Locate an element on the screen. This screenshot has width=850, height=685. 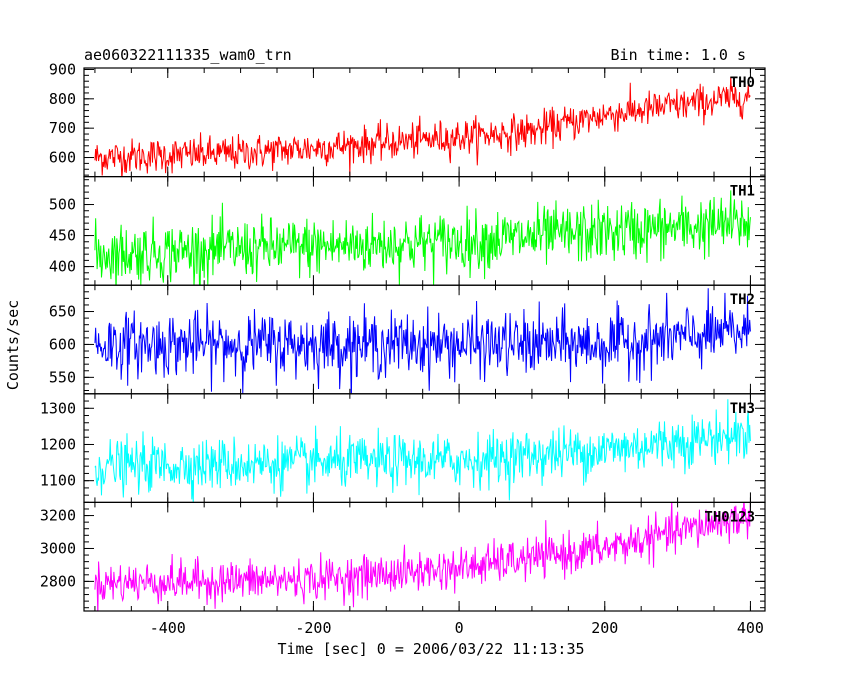
x-tick-label: 200 is located at coordinates (604, 628).